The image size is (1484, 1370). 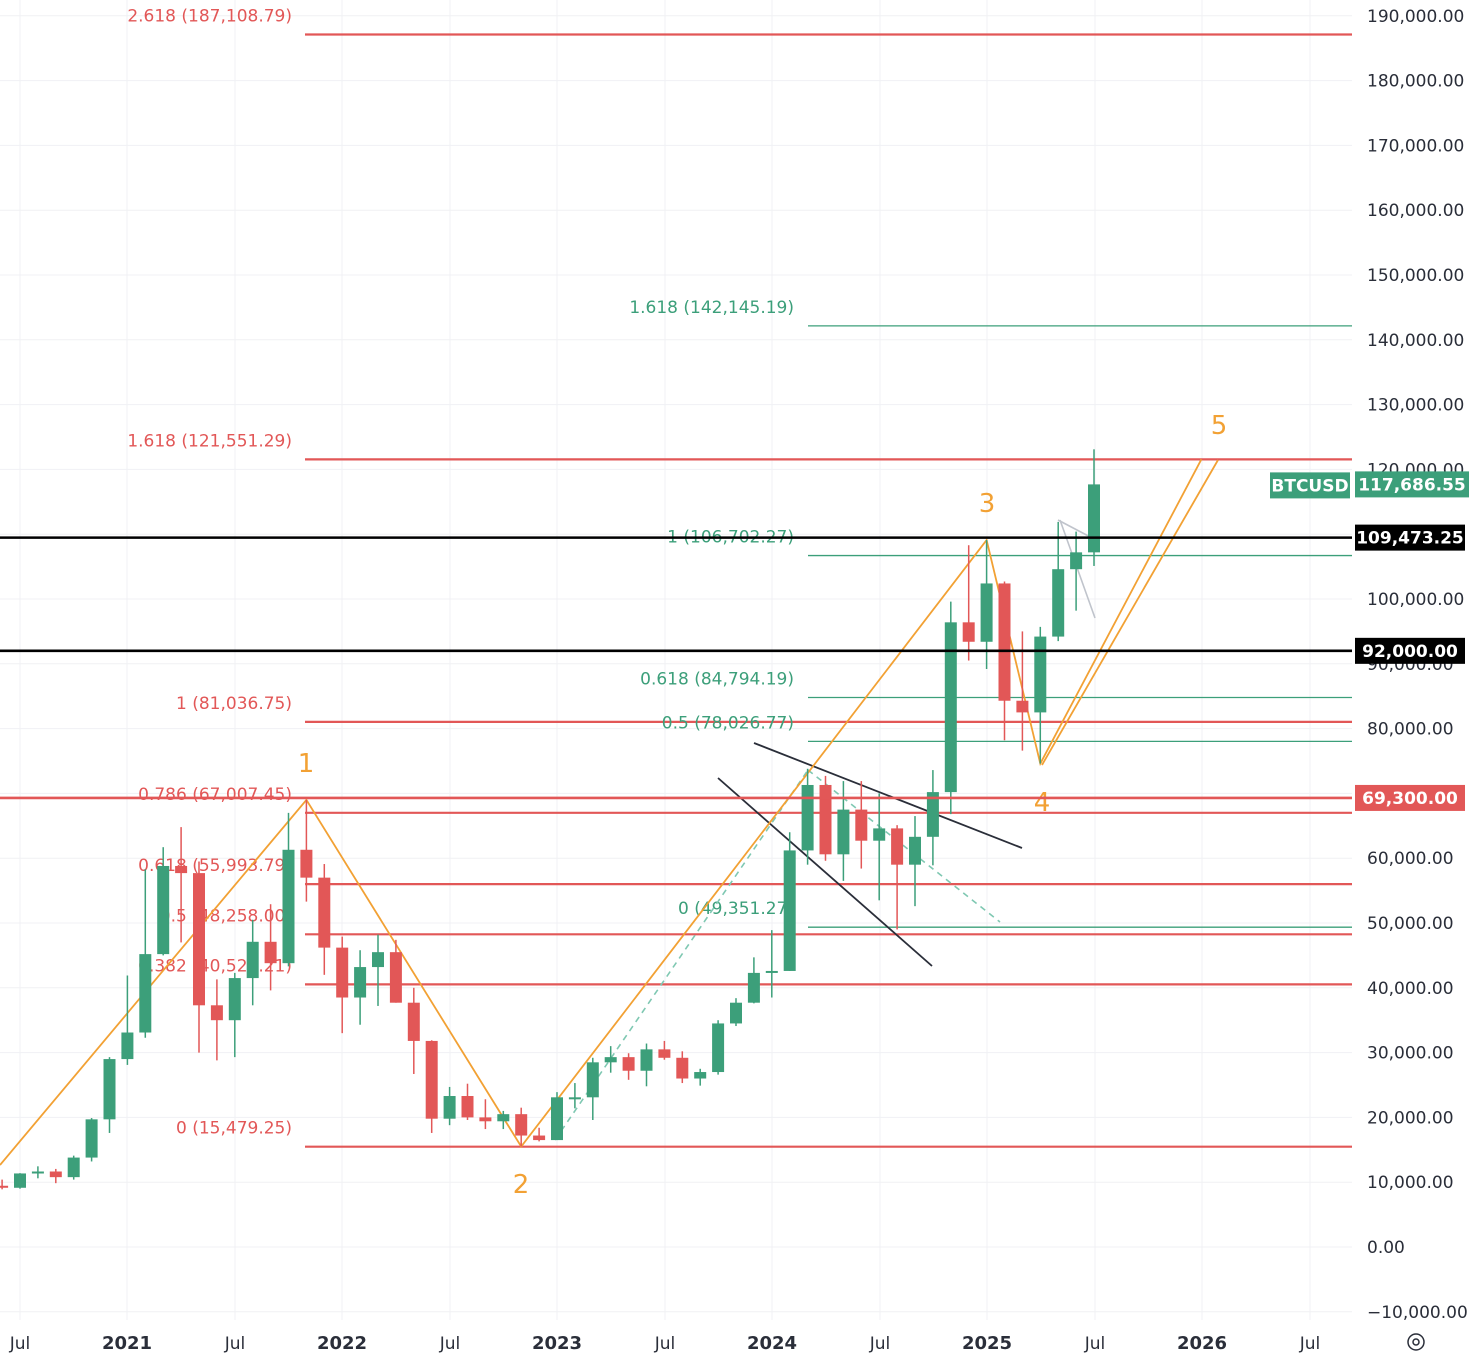 I want to click on fib-green-label: 0.618 (84,794.19), so click(x=717, y=680).